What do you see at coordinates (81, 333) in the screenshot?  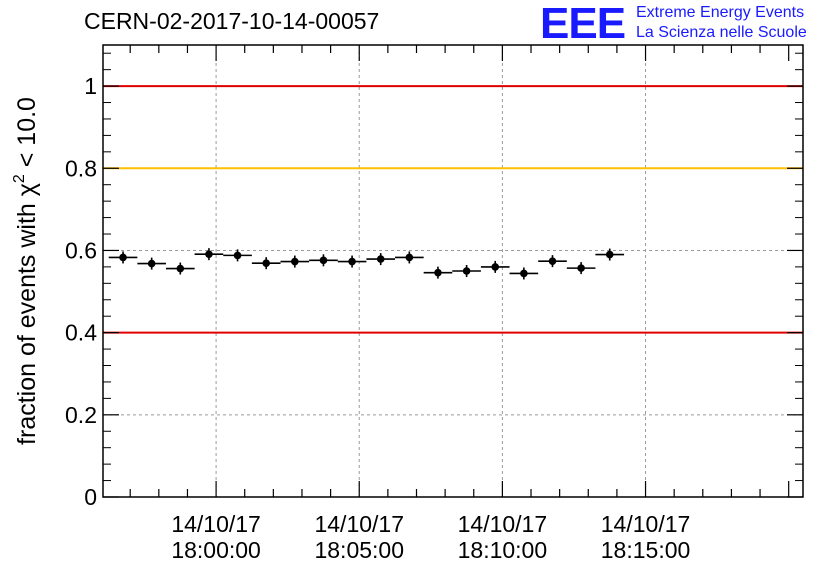 I see `y-tick-label: 0.4` at bounding box center [81, 333].